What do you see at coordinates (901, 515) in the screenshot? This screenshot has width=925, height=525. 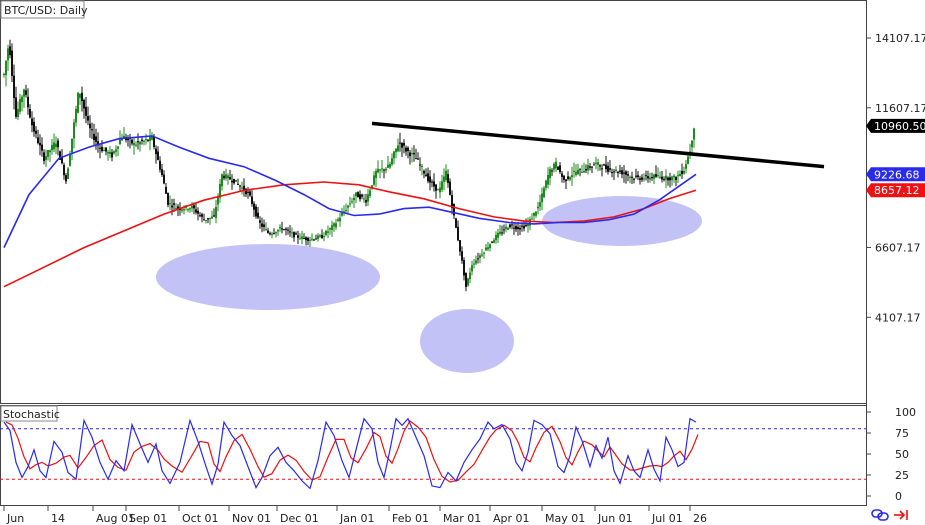 I see `scroll-to-end-icon` at bounding box center [901, 515].